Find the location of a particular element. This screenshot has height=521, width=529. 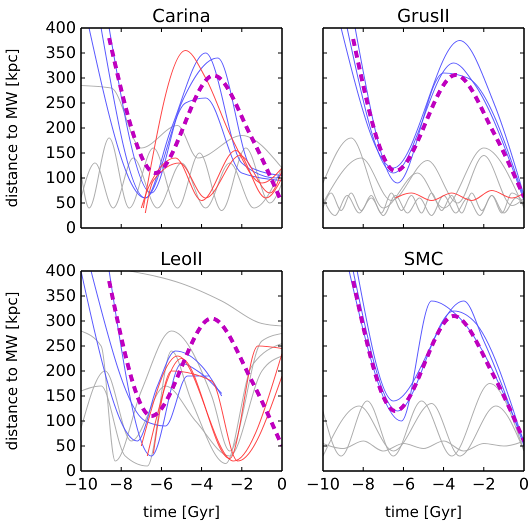

chart-title: SMC is located at coordinates (424, 259).